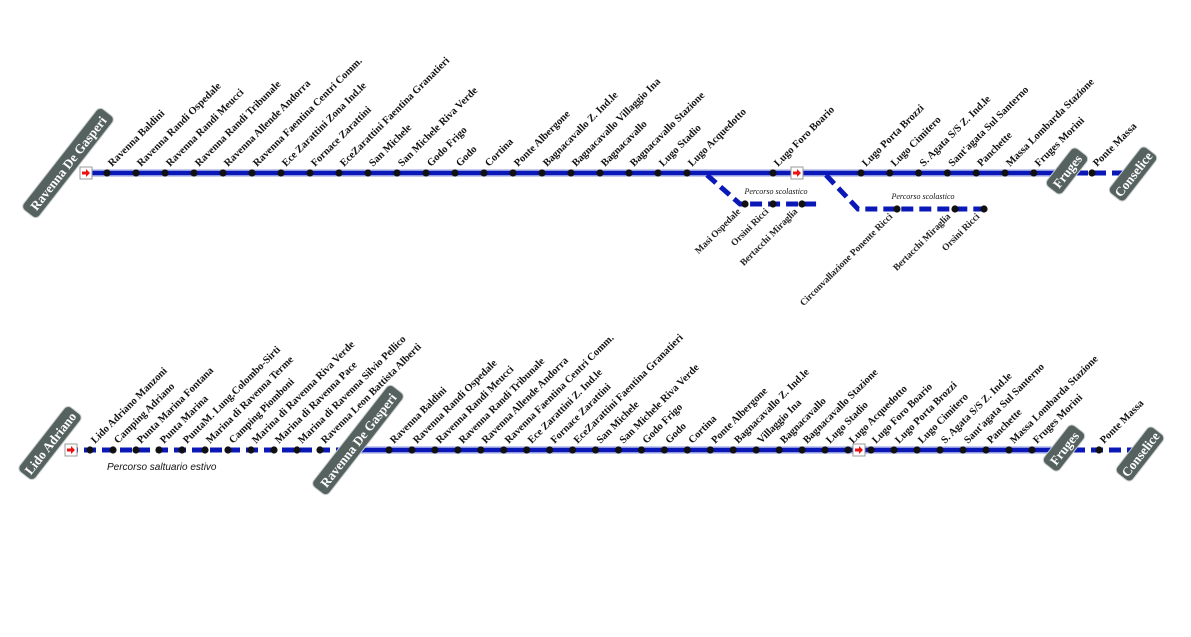  I want to click on terminal-badge-origin-bottom-bg, so click(50, 443).